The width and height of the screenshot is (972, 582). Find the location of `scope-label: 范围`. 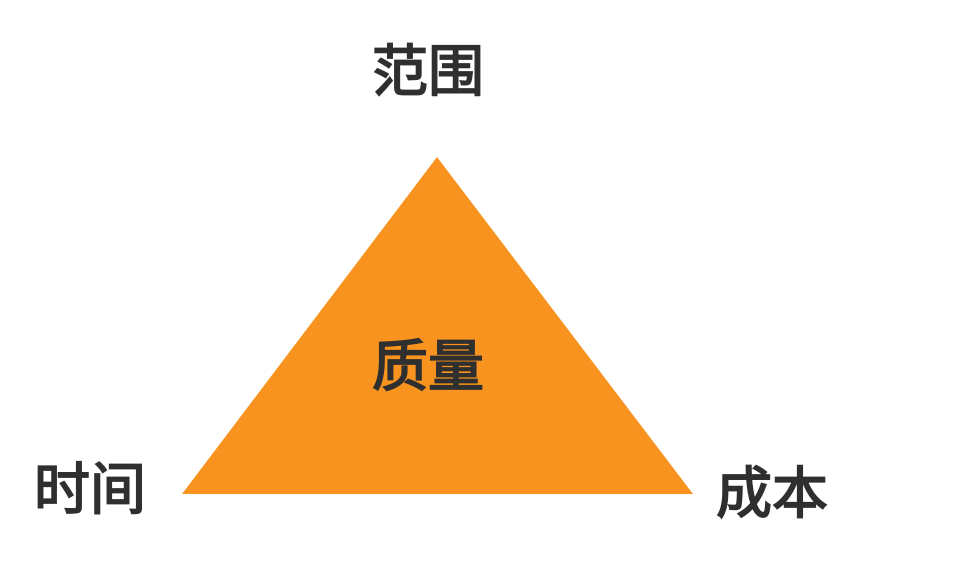

scope-label: 范围 is located at coordinates (428, 72).